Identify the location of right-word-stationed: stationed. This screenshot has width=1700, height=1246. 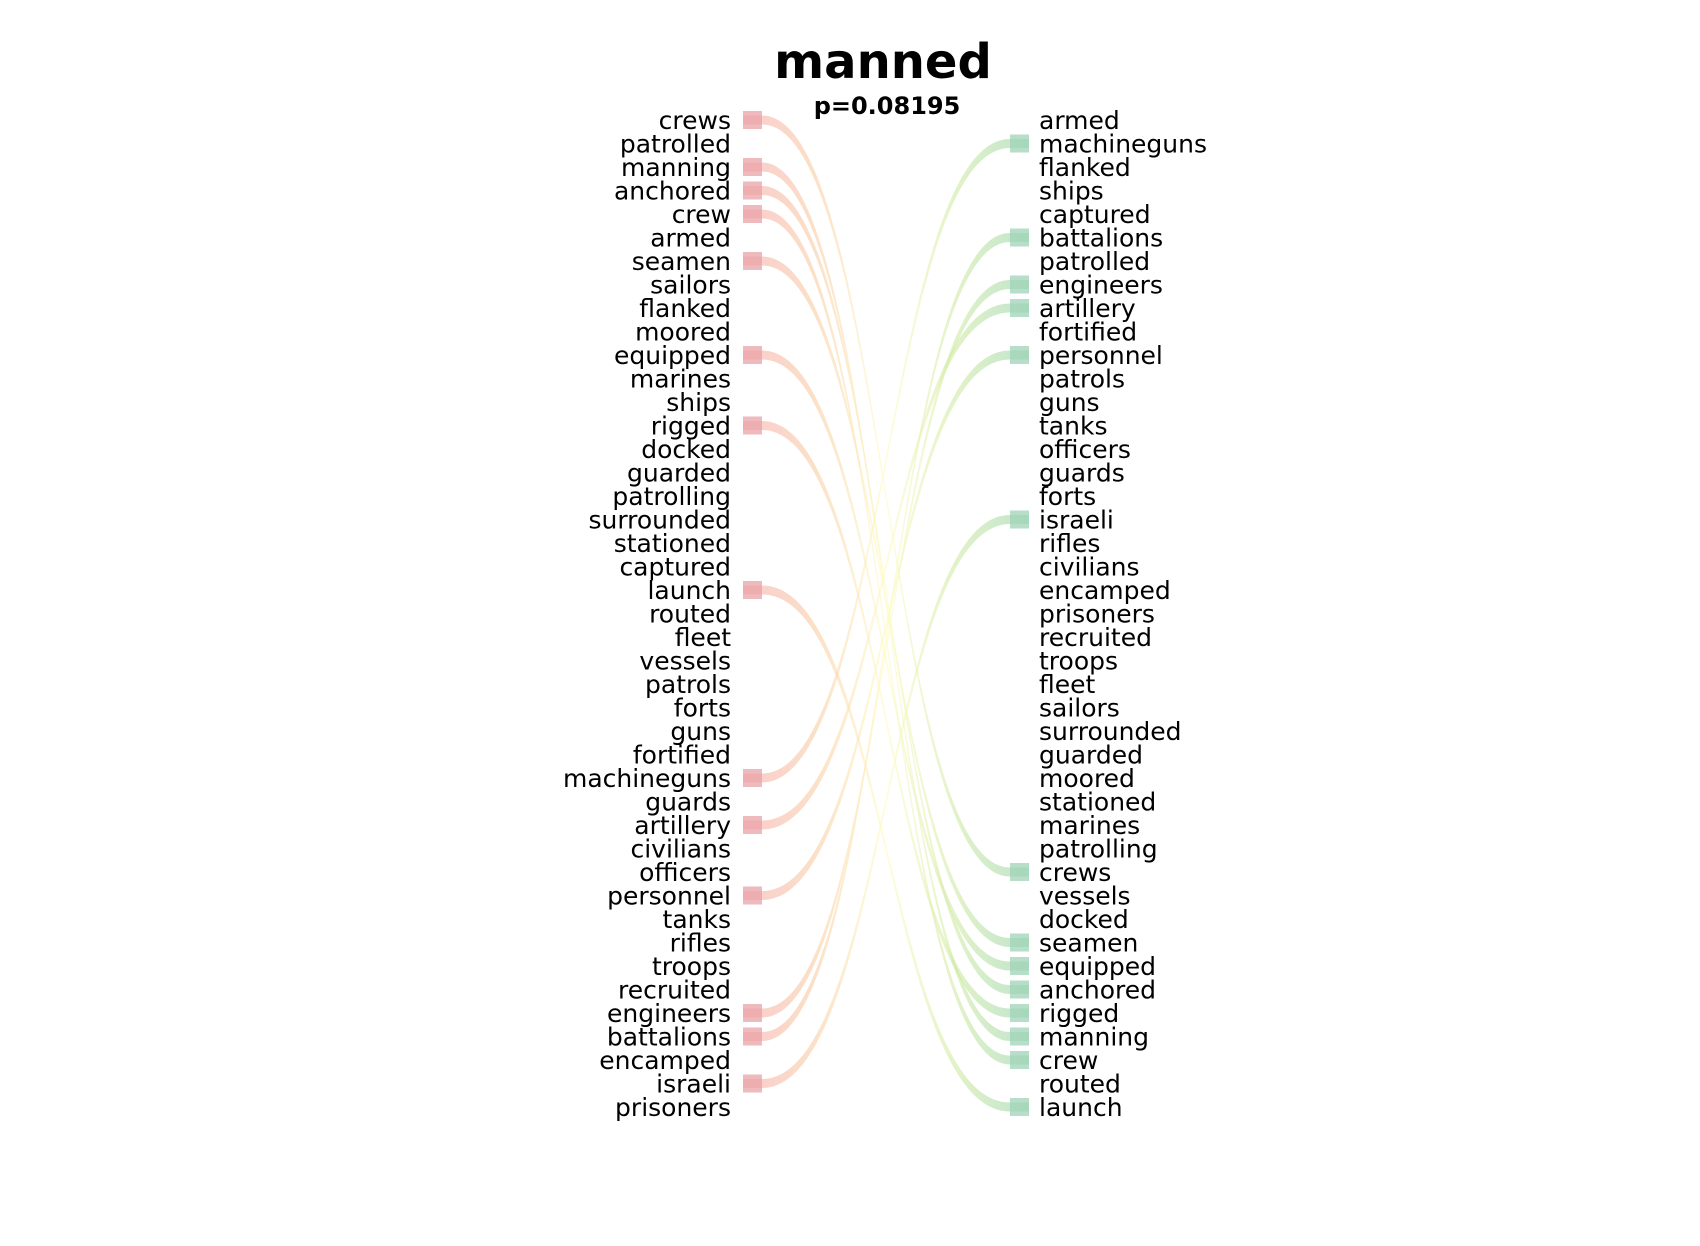
(1097, 802).